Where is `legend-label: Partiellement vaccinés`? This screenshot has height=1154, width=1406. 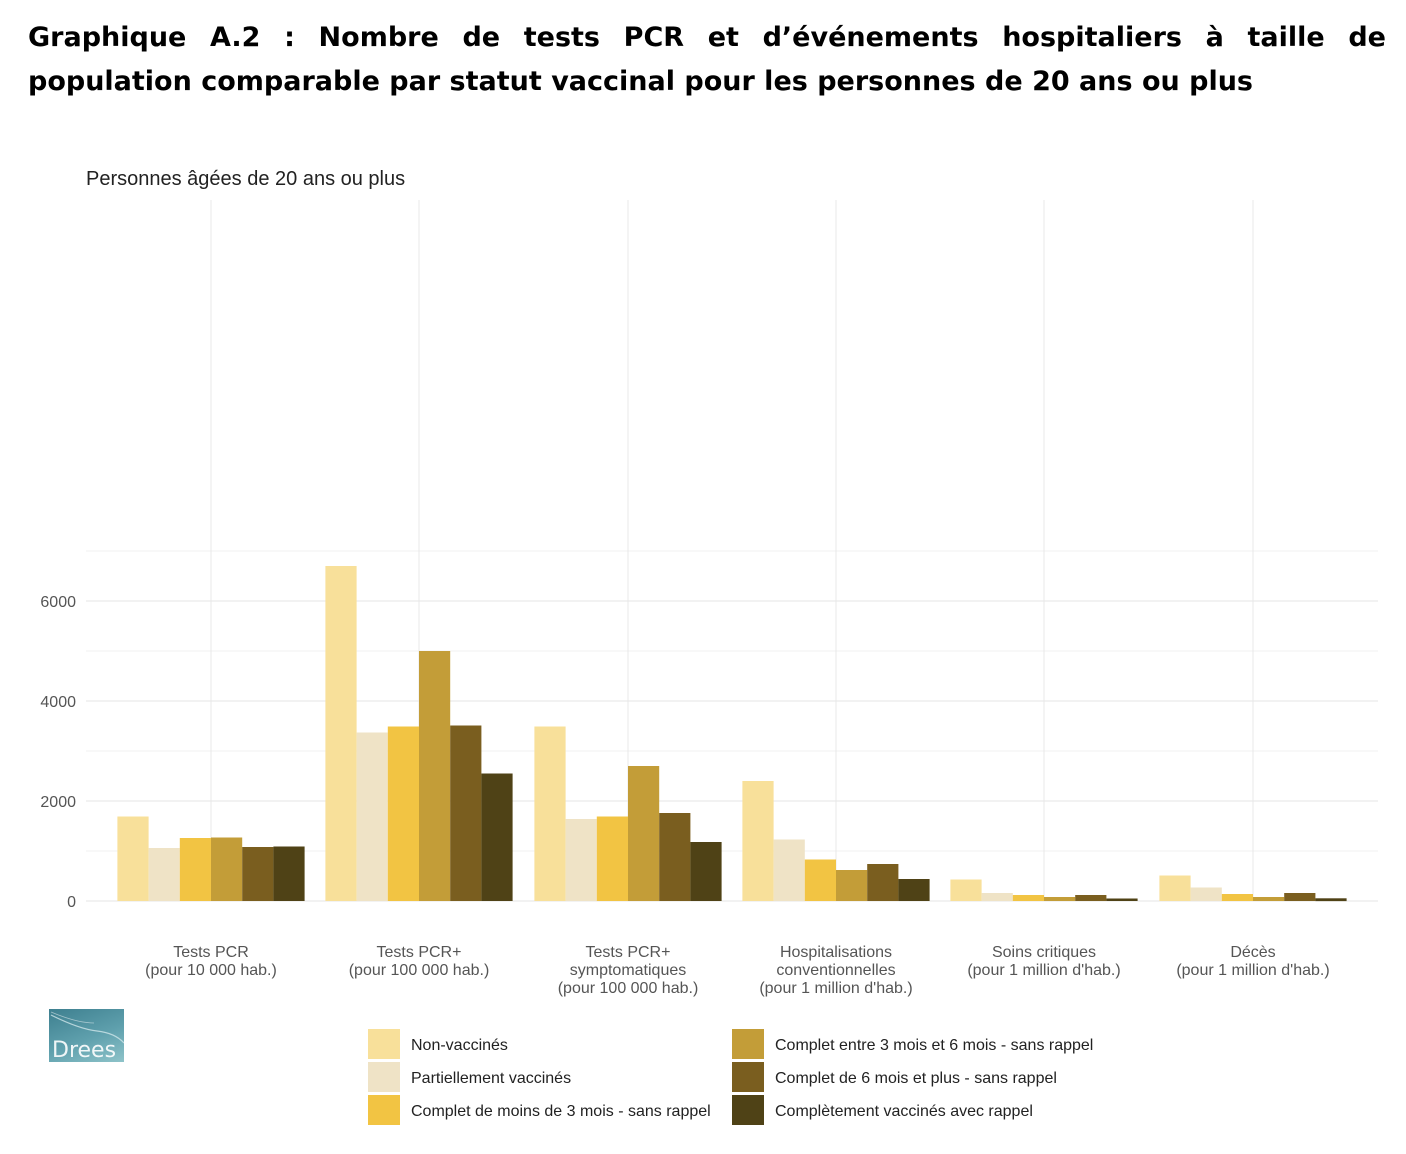
legend-label: Partiellement vaccinés is located at coordinates (491, 1078).